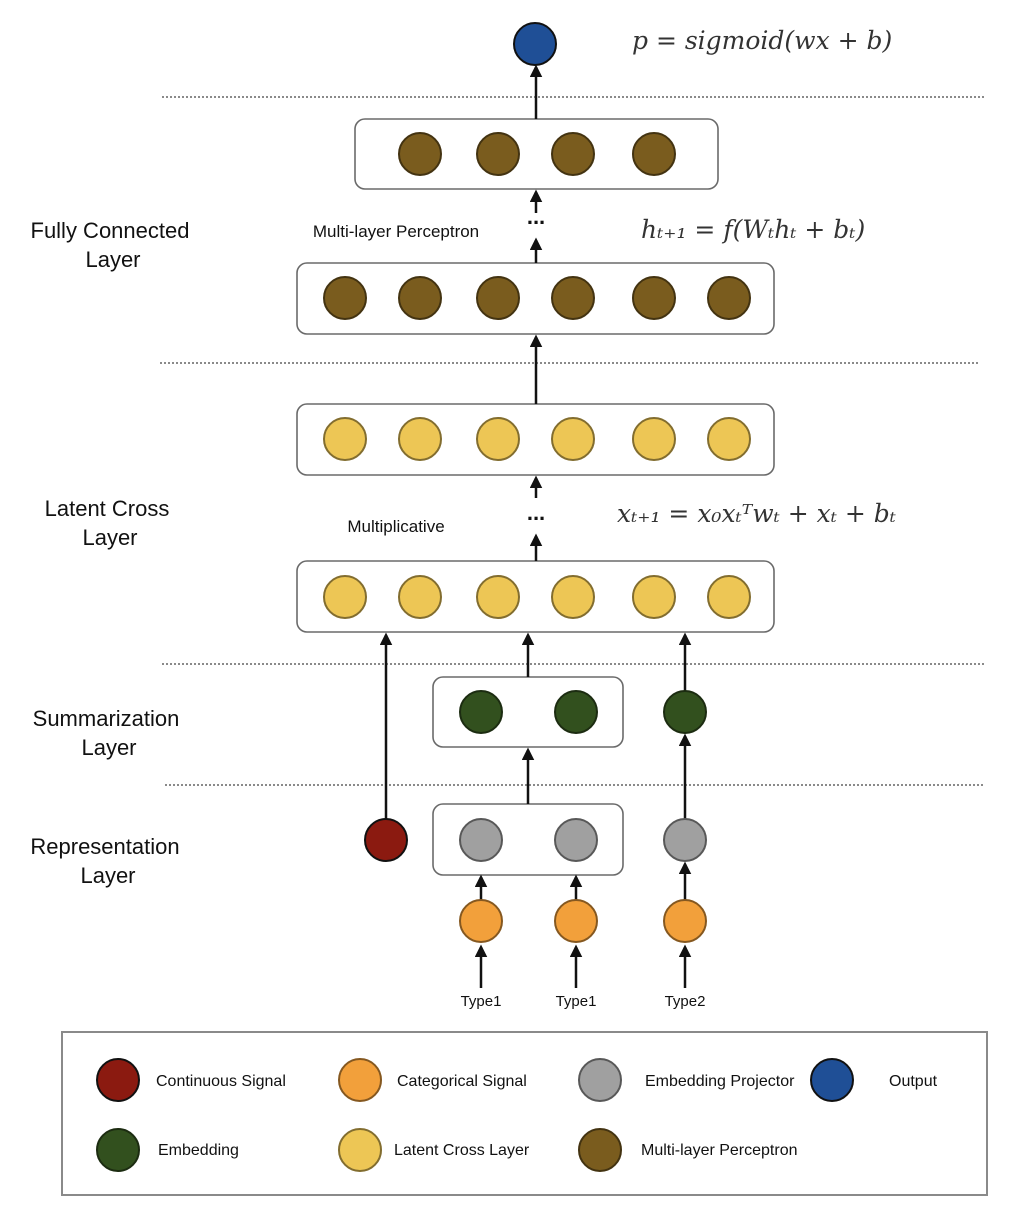  I want to click on latent-cross-label-line1: Latent Cross, so click(107, 508).